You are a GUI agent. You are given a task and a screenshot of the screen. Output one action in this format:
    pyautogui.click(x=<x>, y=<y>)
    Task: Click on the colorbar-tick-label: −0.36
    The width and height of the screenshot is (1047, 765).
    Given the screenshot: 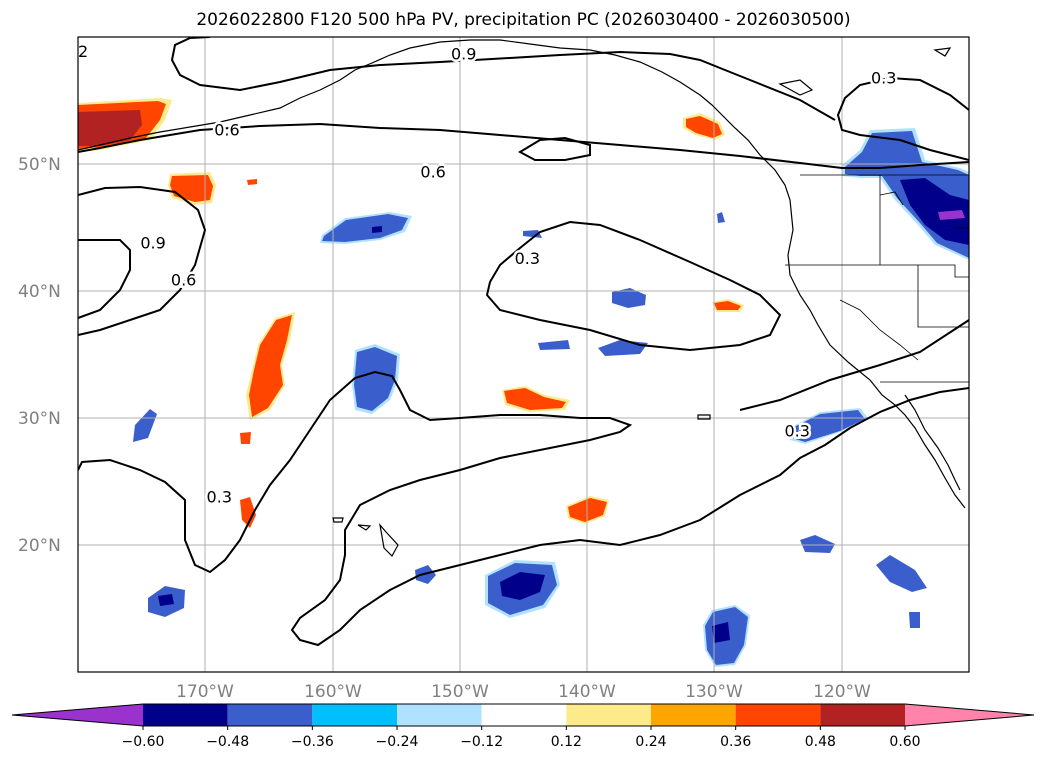 What is the action you would take?
    pyautogui.click(x=312, y=742)
    